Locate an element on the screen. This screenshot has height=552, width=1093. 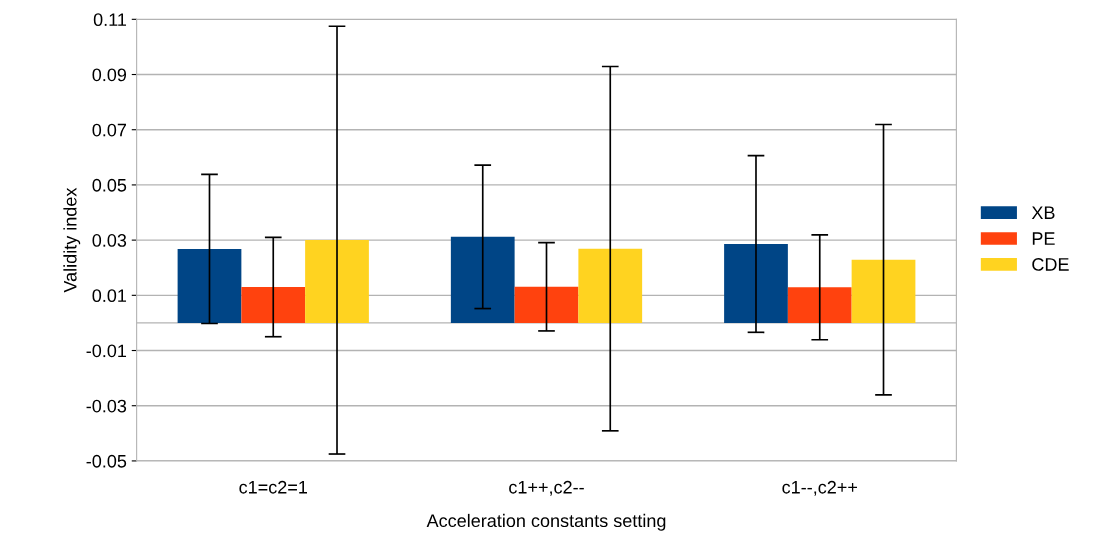
y-tick-label: 0.07 is located at coordinates (109, 130).